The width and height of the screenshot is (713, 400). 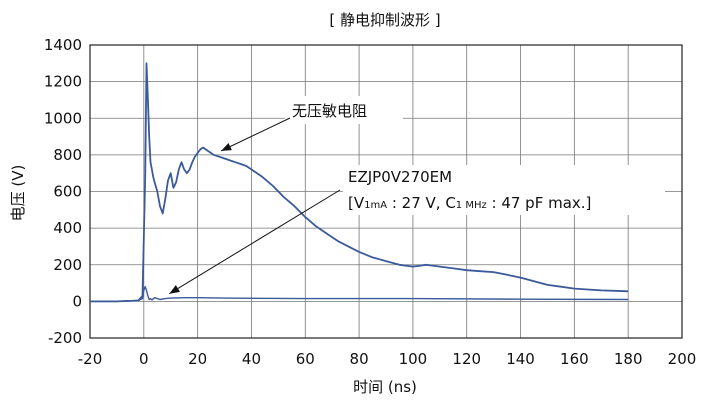 I want to click on y-tick-labels: -200 0 200 400 600 800 1000 1200 1400, so click(x=63, y=191).